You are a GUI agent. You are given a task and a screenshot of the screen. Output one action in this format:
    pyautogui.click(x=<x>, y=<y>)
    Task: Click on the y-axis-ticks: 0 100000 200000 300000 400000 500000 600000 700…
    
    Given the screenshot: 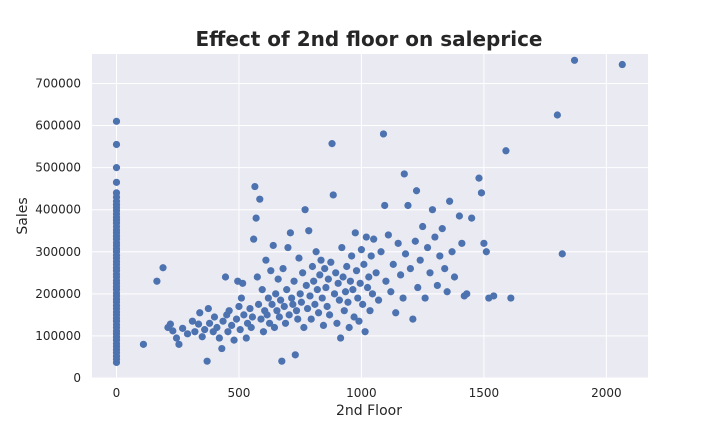 What is the action you would take?
    pyautogui.click(x=58, y=230)
    